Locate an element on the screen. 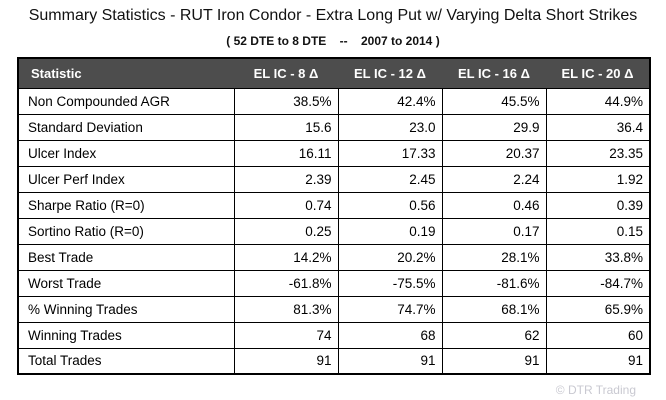 The height and width of the screenshot is (400, 666). row-label: Non Compounded AGR is located at coordinates (126, 101).